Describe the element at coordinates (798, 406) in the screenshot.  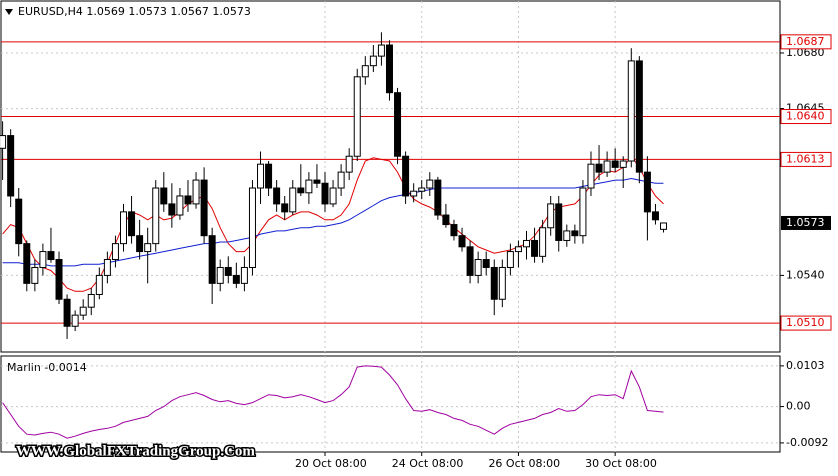
I see `indicator-tick-label: 0.00` at that location.